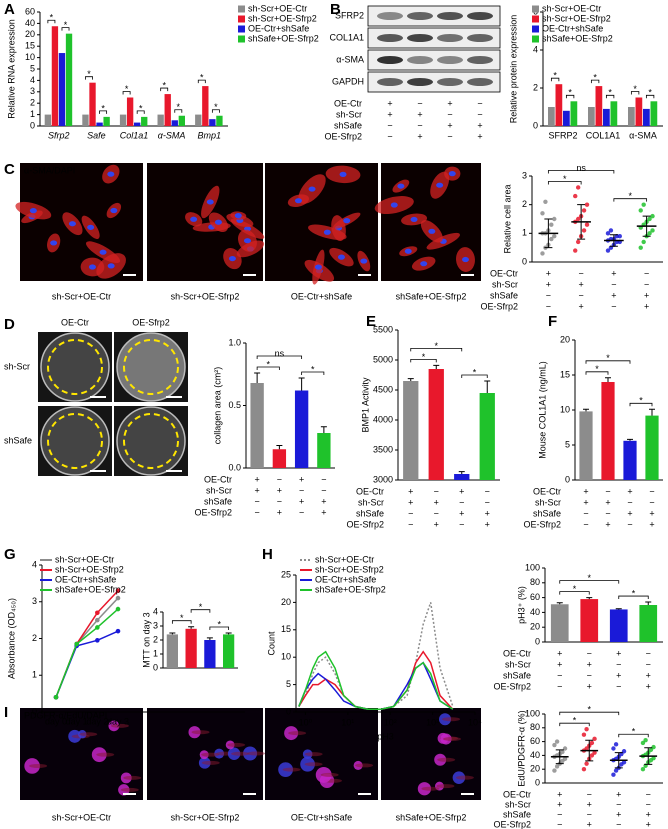 This screenshot has height=829, width=668. I want to click on x-tick-label: day 1, so click(77, 721).